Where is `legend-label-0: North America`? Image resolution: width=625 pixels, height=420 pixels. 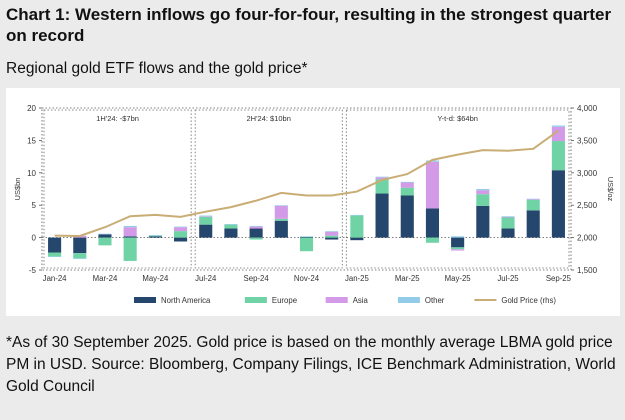
legend-label-0: North America is located at coordinates (186, 300).